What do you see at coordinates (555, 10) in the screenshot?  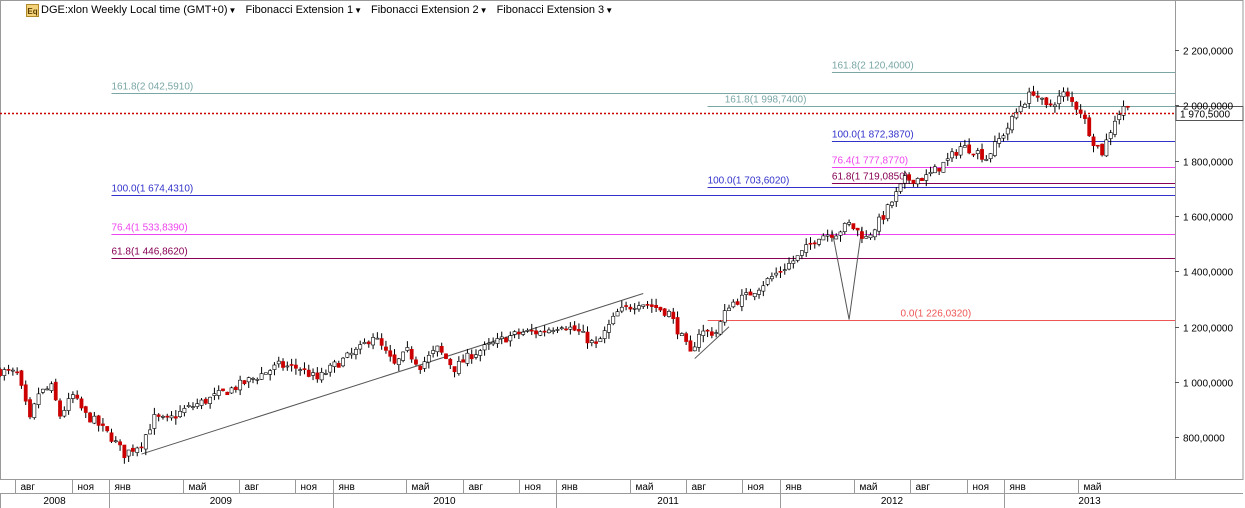 I see `fib-extension-3-menu: Fibonacci Extension 3 ▼` at bounding box center [555, 10].